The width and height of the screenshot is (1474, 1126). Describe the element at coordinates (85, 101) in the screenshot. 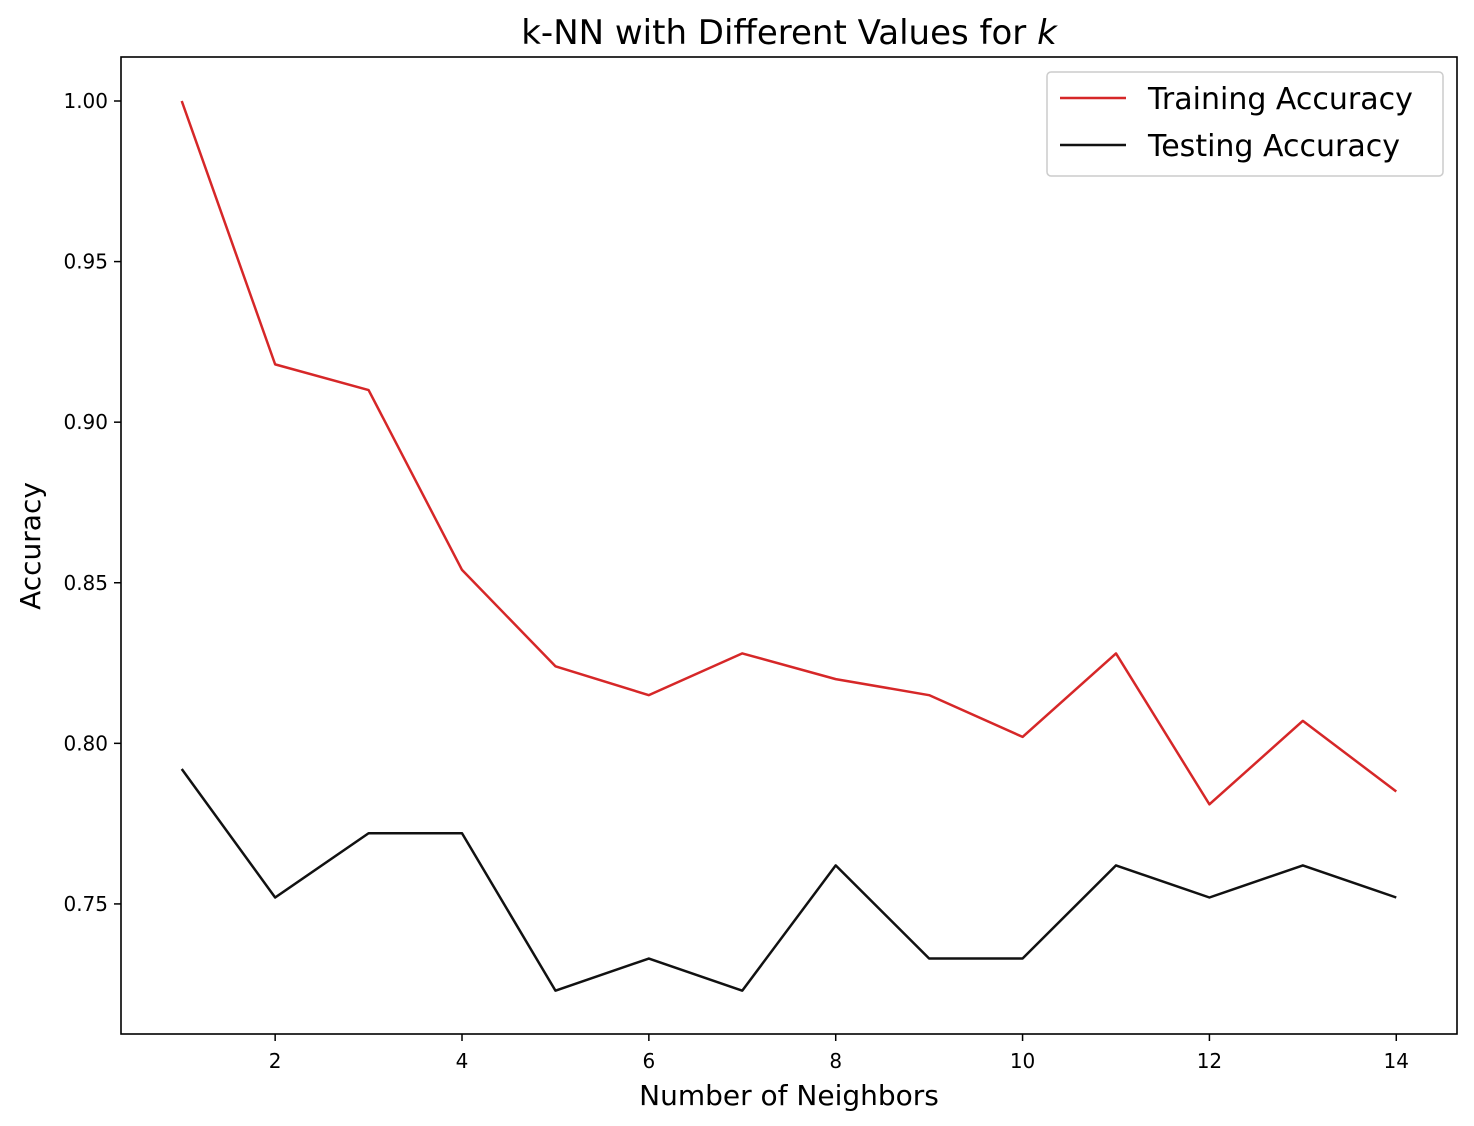

I see `y-tick-label: 1.00` at that location.